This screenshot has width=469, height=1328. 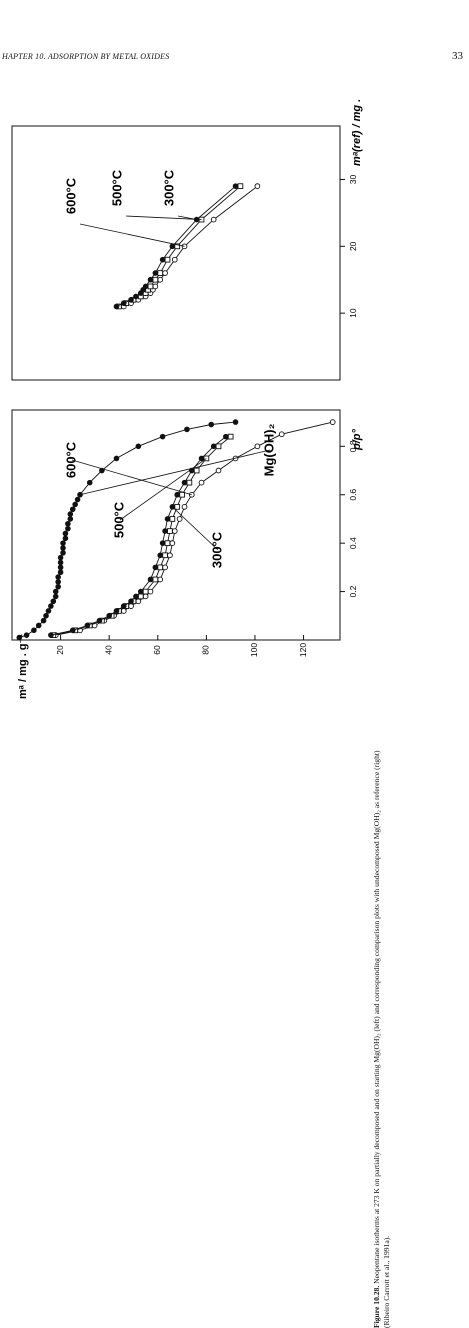 I want to click on left-ytick-label: 120, so click(x=303, y=650).